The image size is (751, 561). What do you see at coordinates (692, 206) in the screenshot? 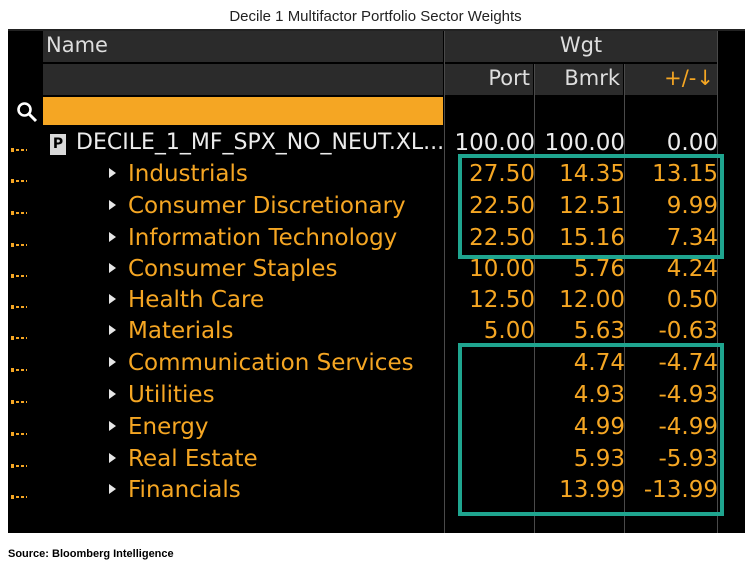
I see `active-weight: 9.99` at bounding box center [692, 206].